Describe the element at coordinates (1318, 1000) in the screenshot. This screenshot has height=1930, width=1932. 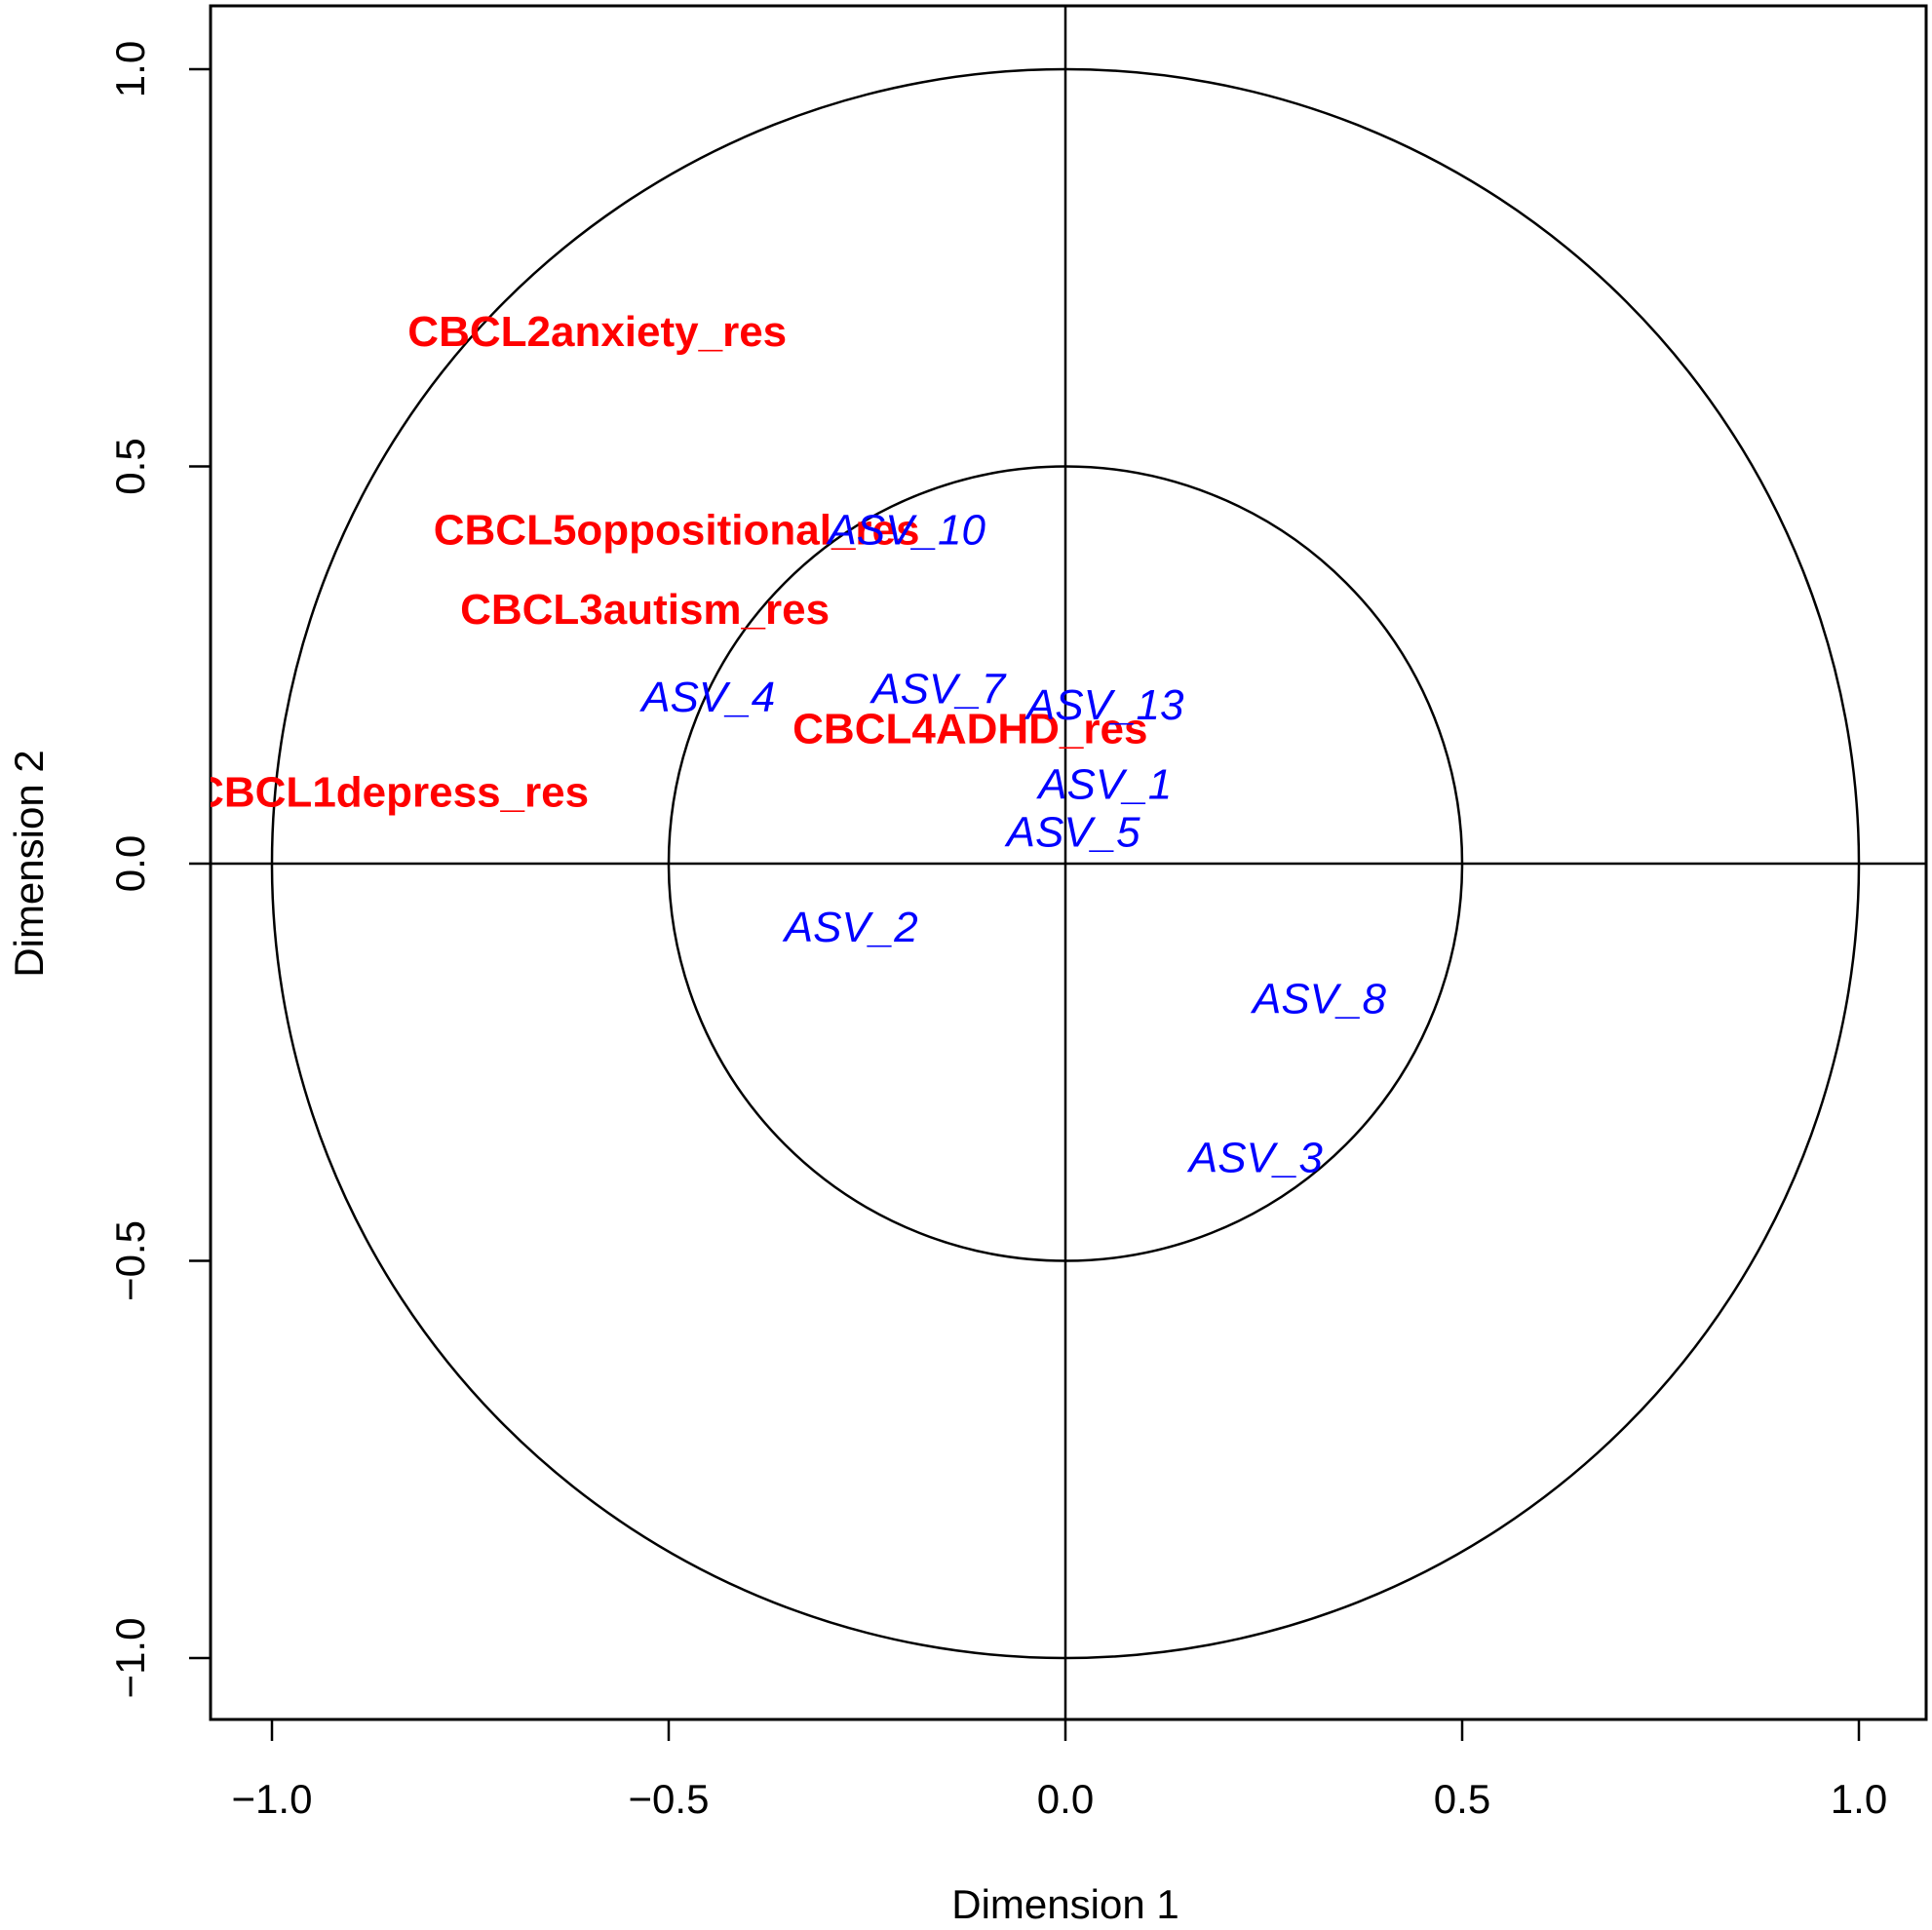
I see `point-label-asv-8: ASV_8` at that location.